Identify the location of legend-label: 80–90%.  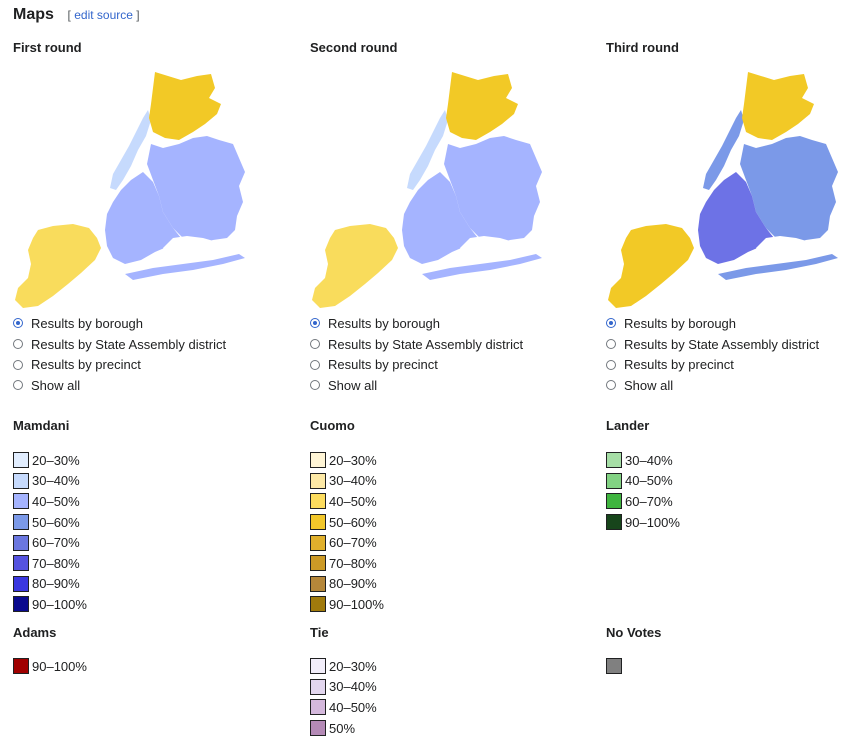
(353, 584).